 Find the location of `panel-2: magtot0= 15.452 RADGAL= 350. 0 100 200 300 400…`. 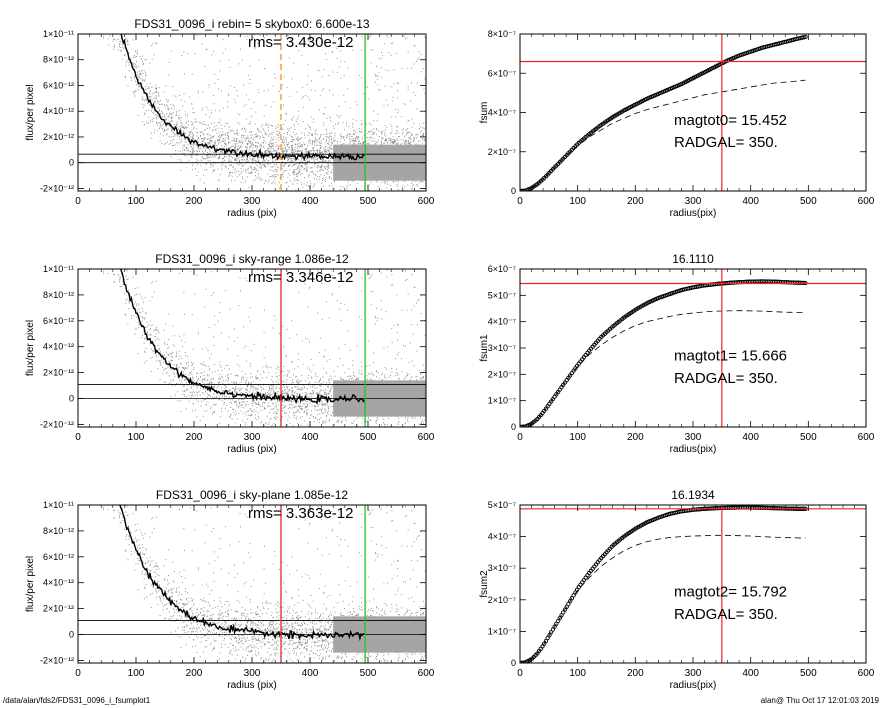

panel-2: magtot0= 15.452 RADGAL= 350. 0 100 200 300 400… is located at coordinates (677, 124).